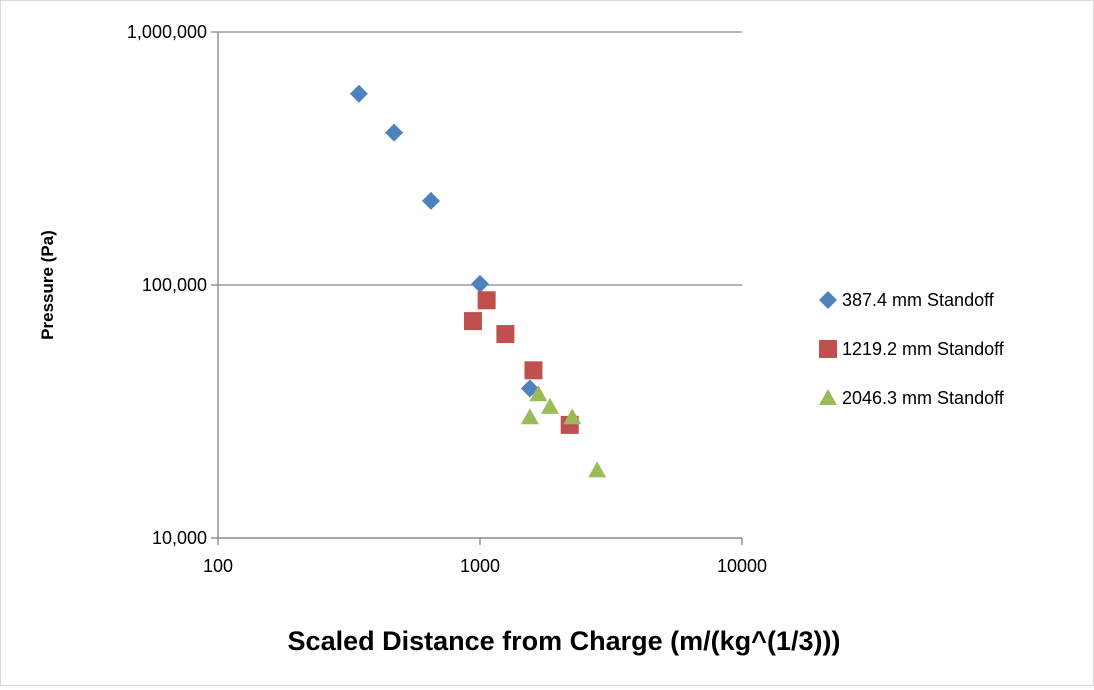  I want to click on legend-label-1: 387.4 mm Standoff, so click(918, 300).